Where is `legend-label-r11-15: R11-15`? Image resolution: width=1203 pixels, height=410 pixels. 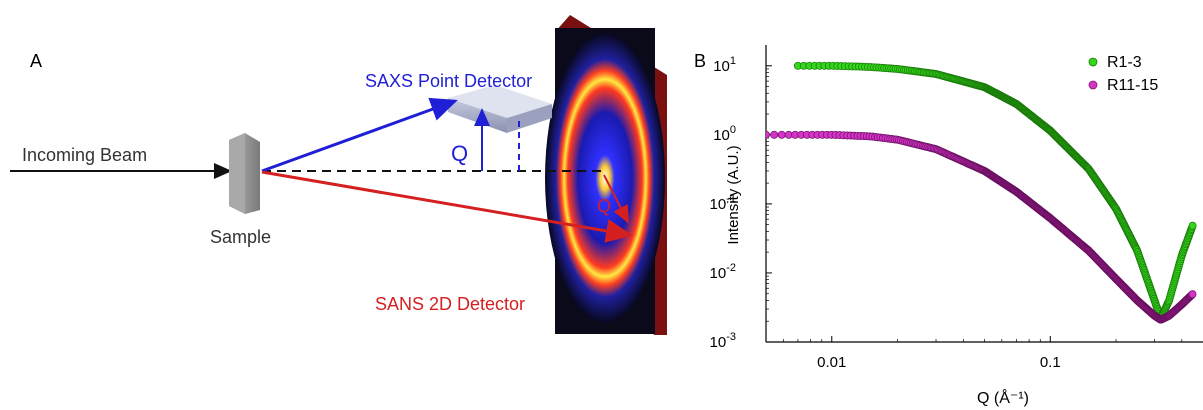 legend-label-r11-15: R11-15 is located at coordinates (1132, 85).